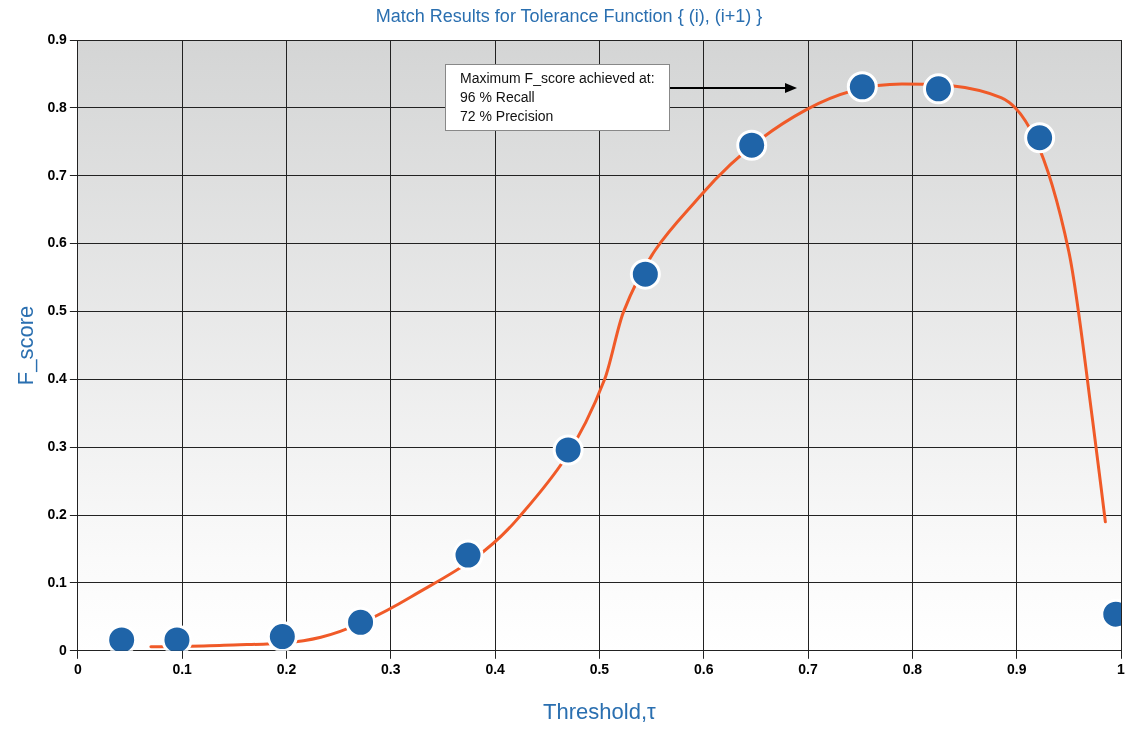 This screenshot has width=1138, height=736. Describe the element at coordinates (557, 97) in the screenshot. I see `annotation: Maximum F_score achieved at: 96 % Recall 72 % Precision` at that location.